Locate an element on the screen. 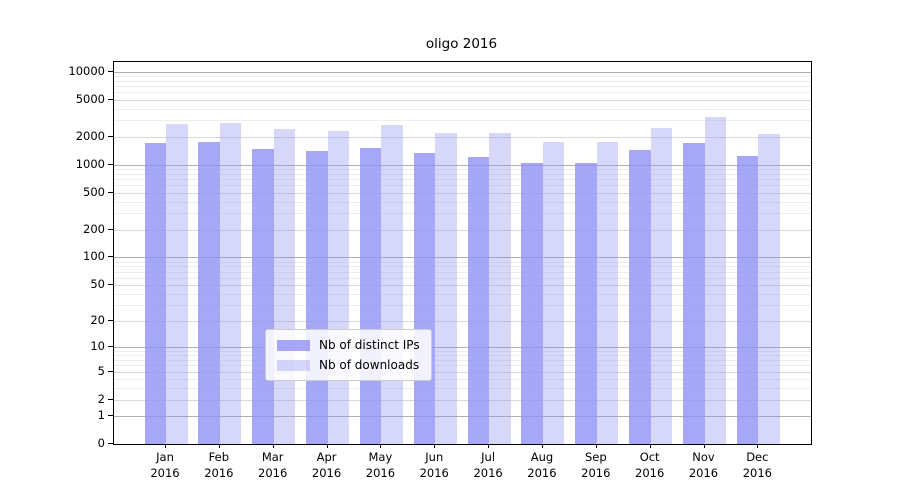 The image size is (900, 500). x-tick-label: Aug 2016 is located at coordinates (542, 465).